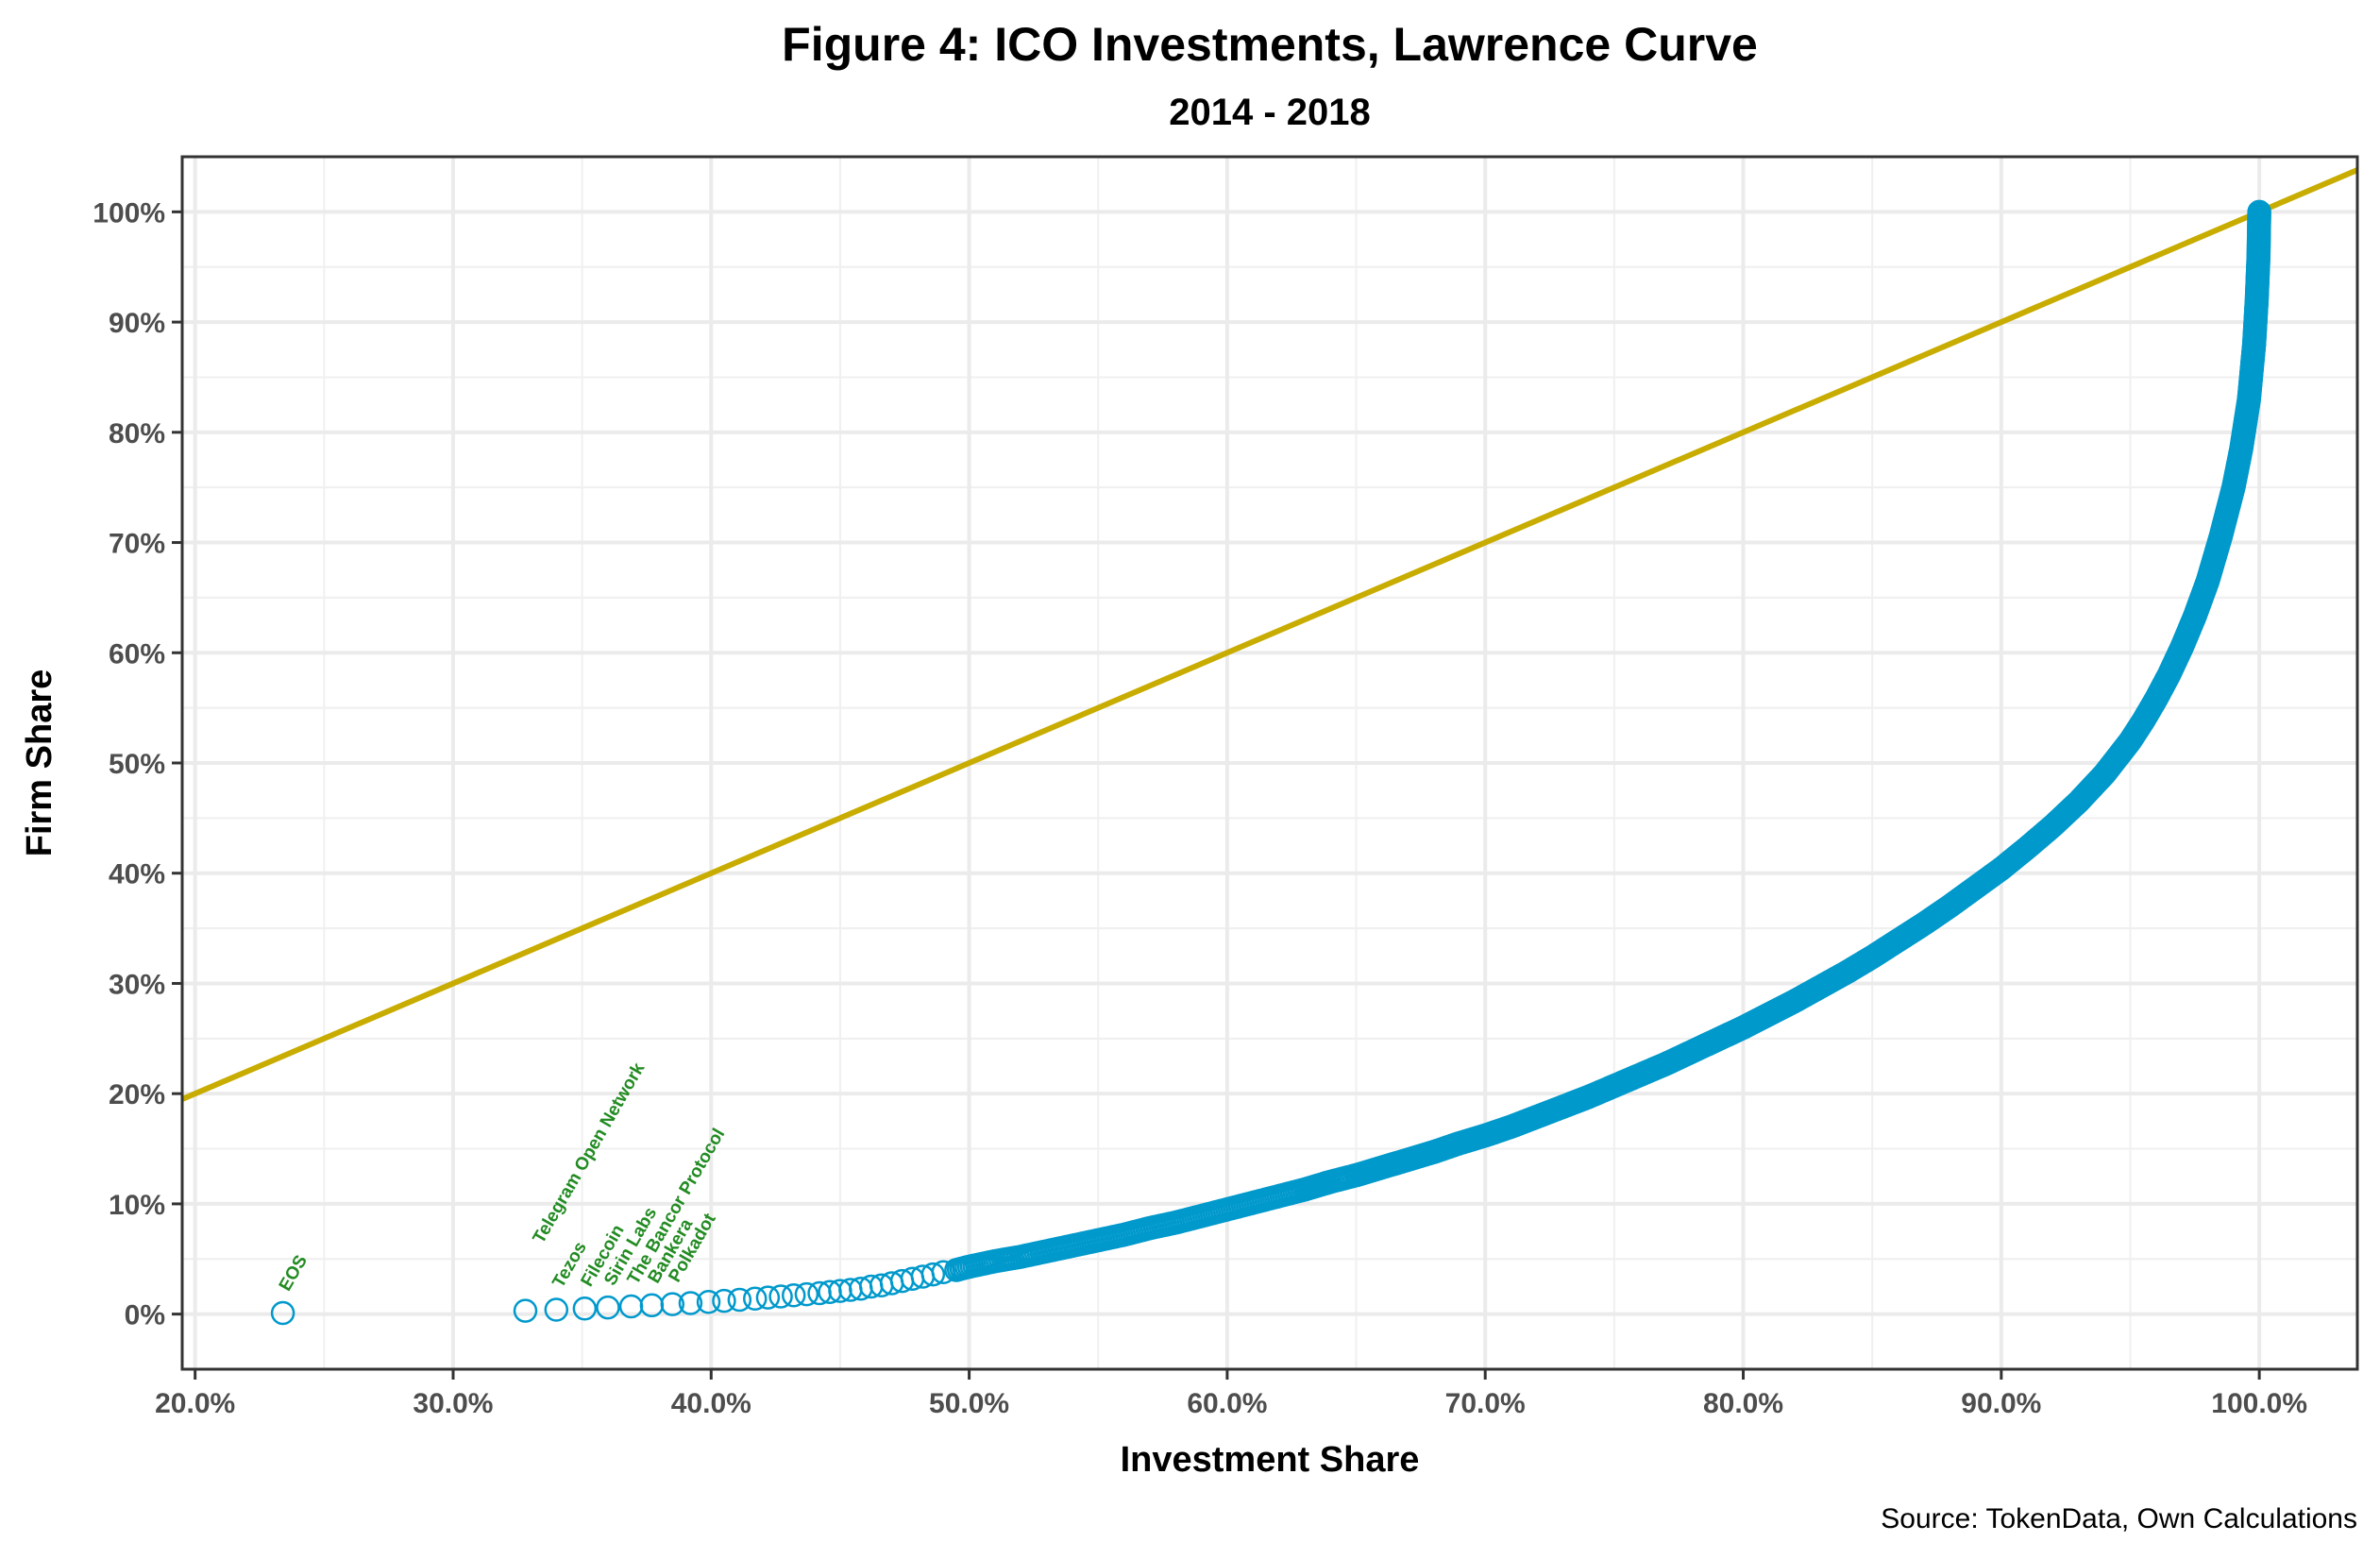  I want to click on chart-subtitle: 2014 - 2018, so click(1270, 112).